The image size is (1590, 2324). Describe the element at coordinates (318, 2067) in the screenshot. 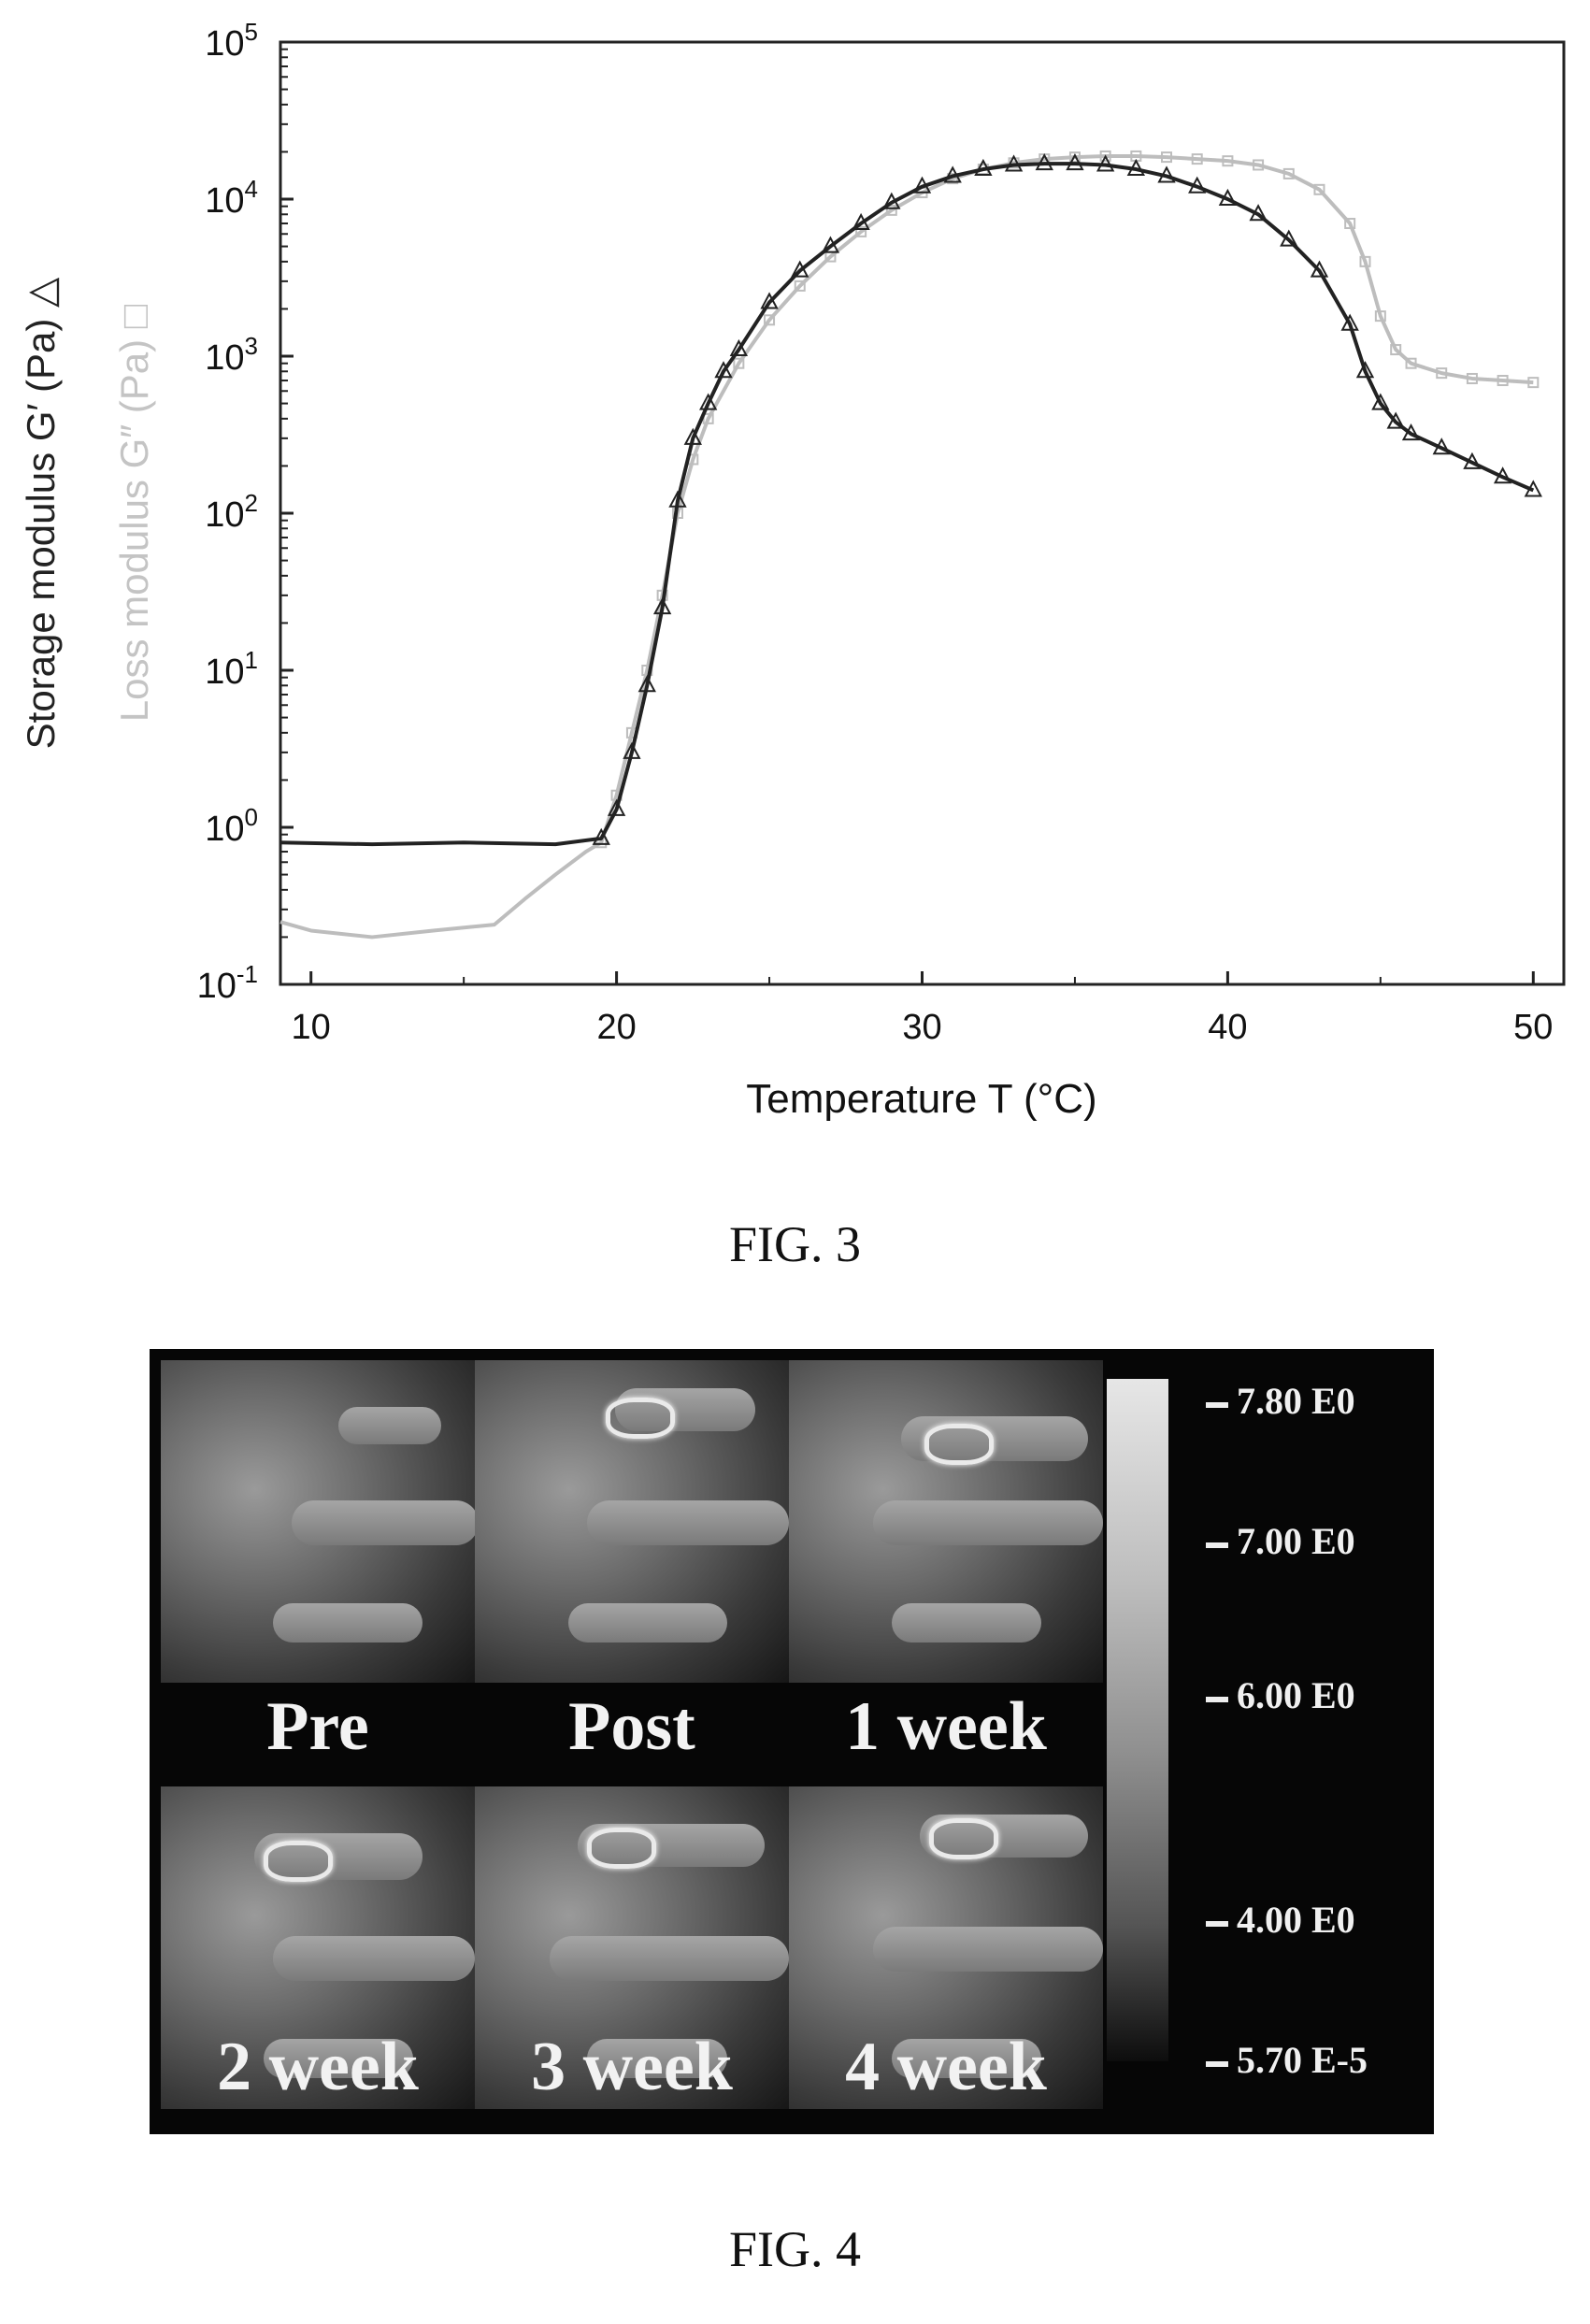

I see `label-2-week: 2 week` at that location.